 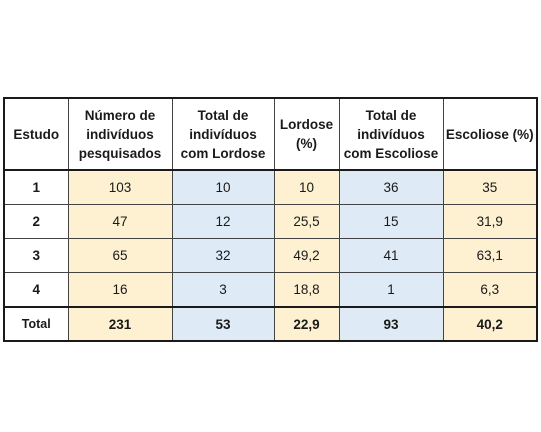 I want to click on header-lordose-pct: Lordose (%), so click(x=306, y=134).